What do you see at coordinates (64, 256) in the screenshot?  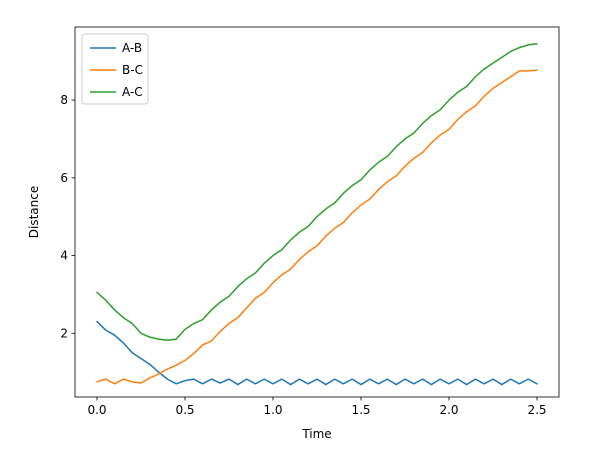 I see `y-tick-label: 4` at bounding box center [64, 256].